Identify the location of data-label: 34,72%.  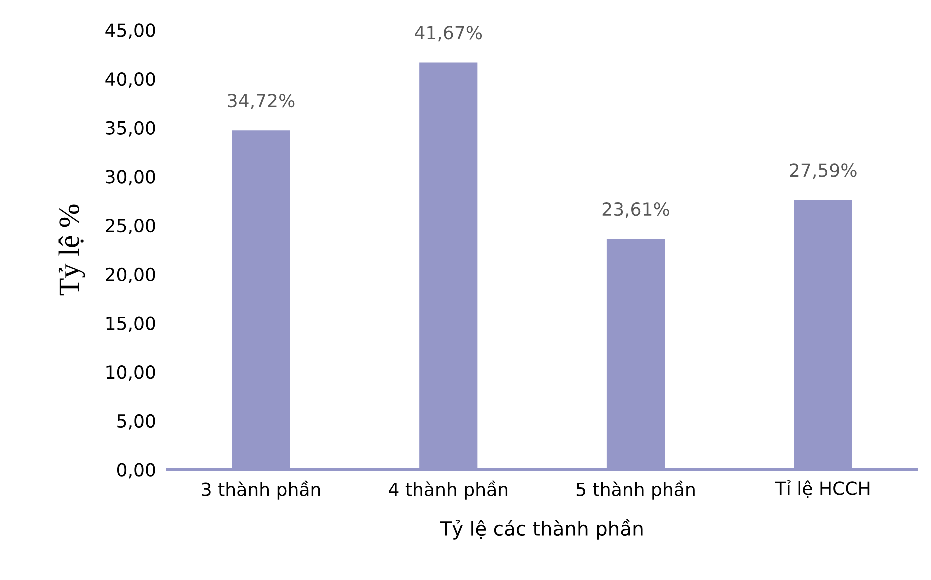
(261, 102).